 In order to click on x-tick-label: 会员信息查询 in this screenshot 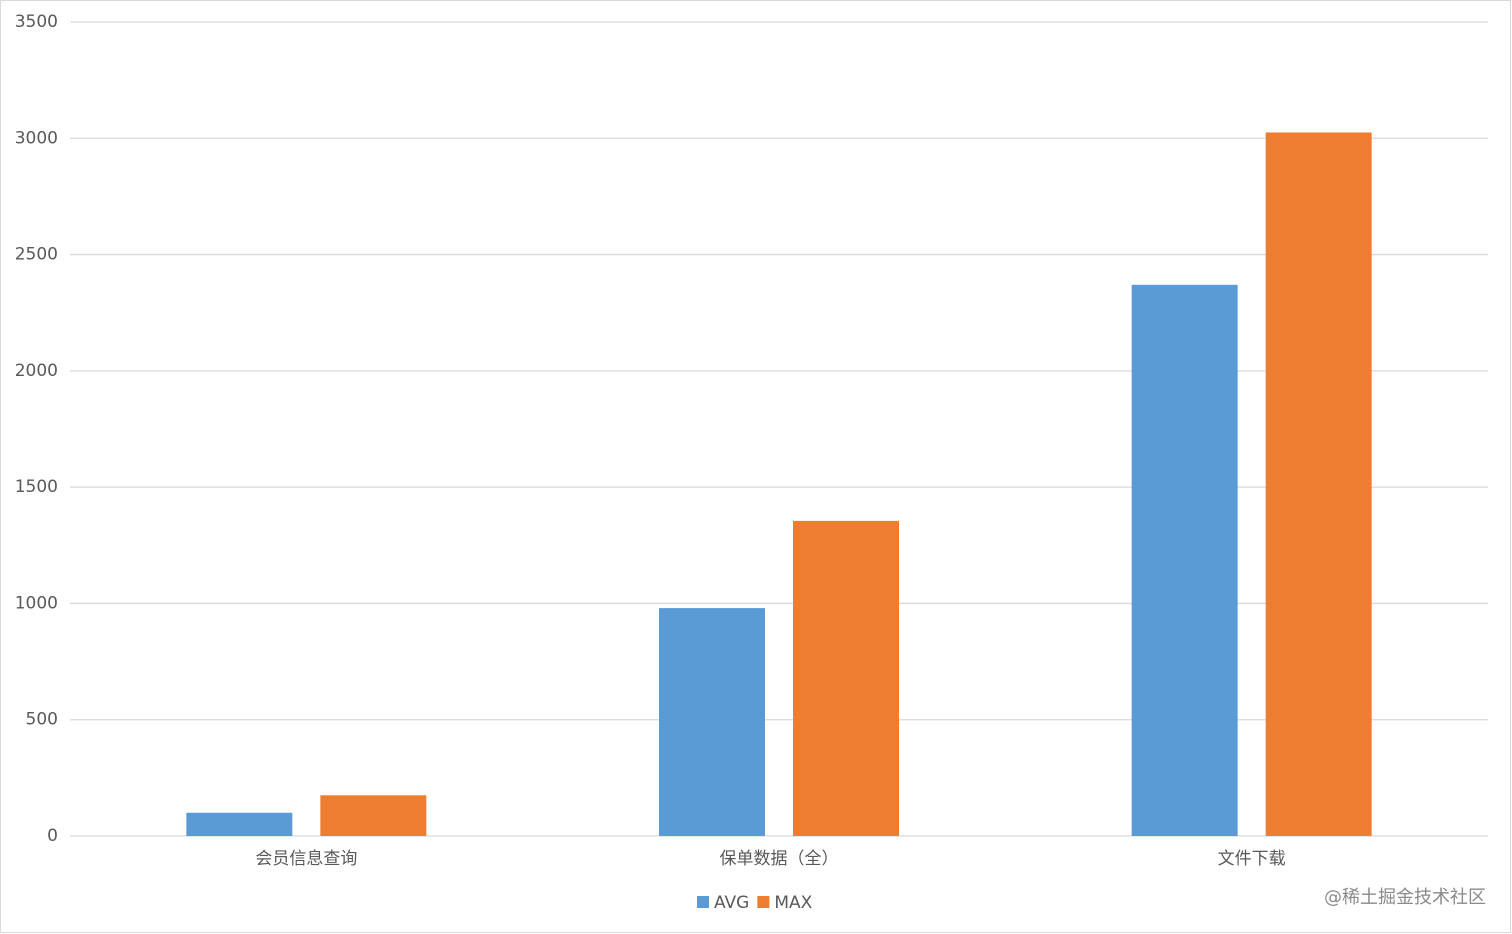, I will do `click(306, 859)`.